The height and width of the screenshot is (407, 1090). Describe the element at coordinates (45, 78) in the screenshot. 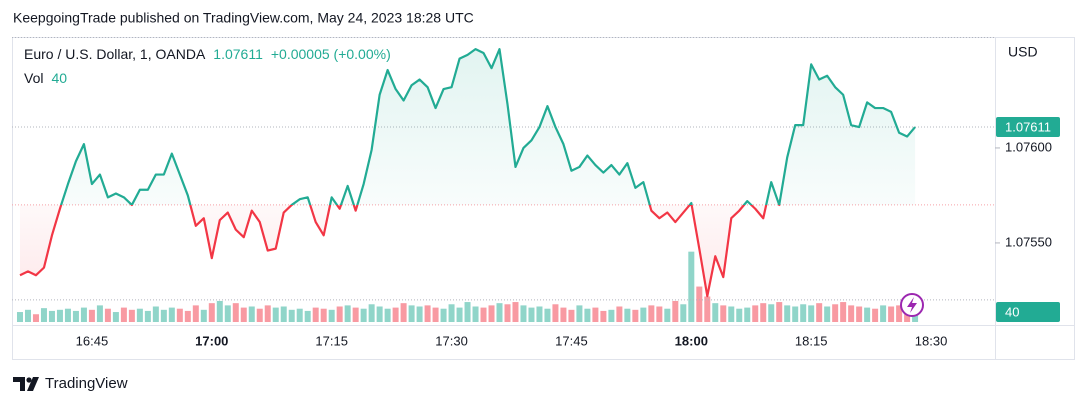

I see `volume-legend: Vol 40` at that location.